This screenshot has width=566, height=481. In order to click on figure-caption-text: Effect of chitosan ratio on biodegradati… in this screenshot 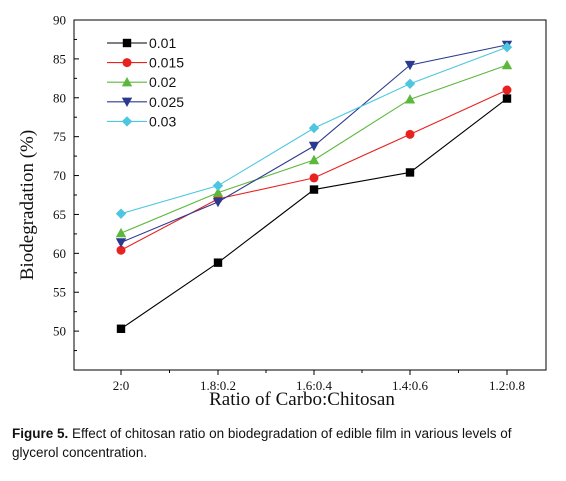, I will do `click(262, 443)`.